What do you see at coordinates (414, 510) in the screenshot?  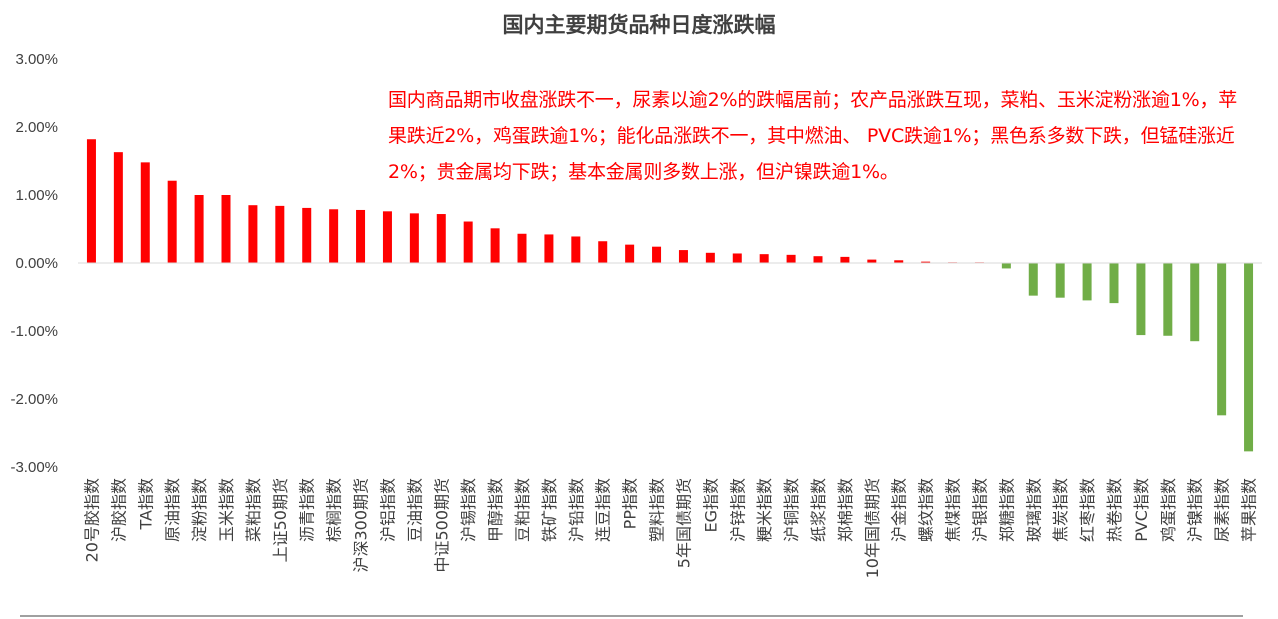 I see `x-tick-label: 豆油指数` at bounding box center [414, 510].